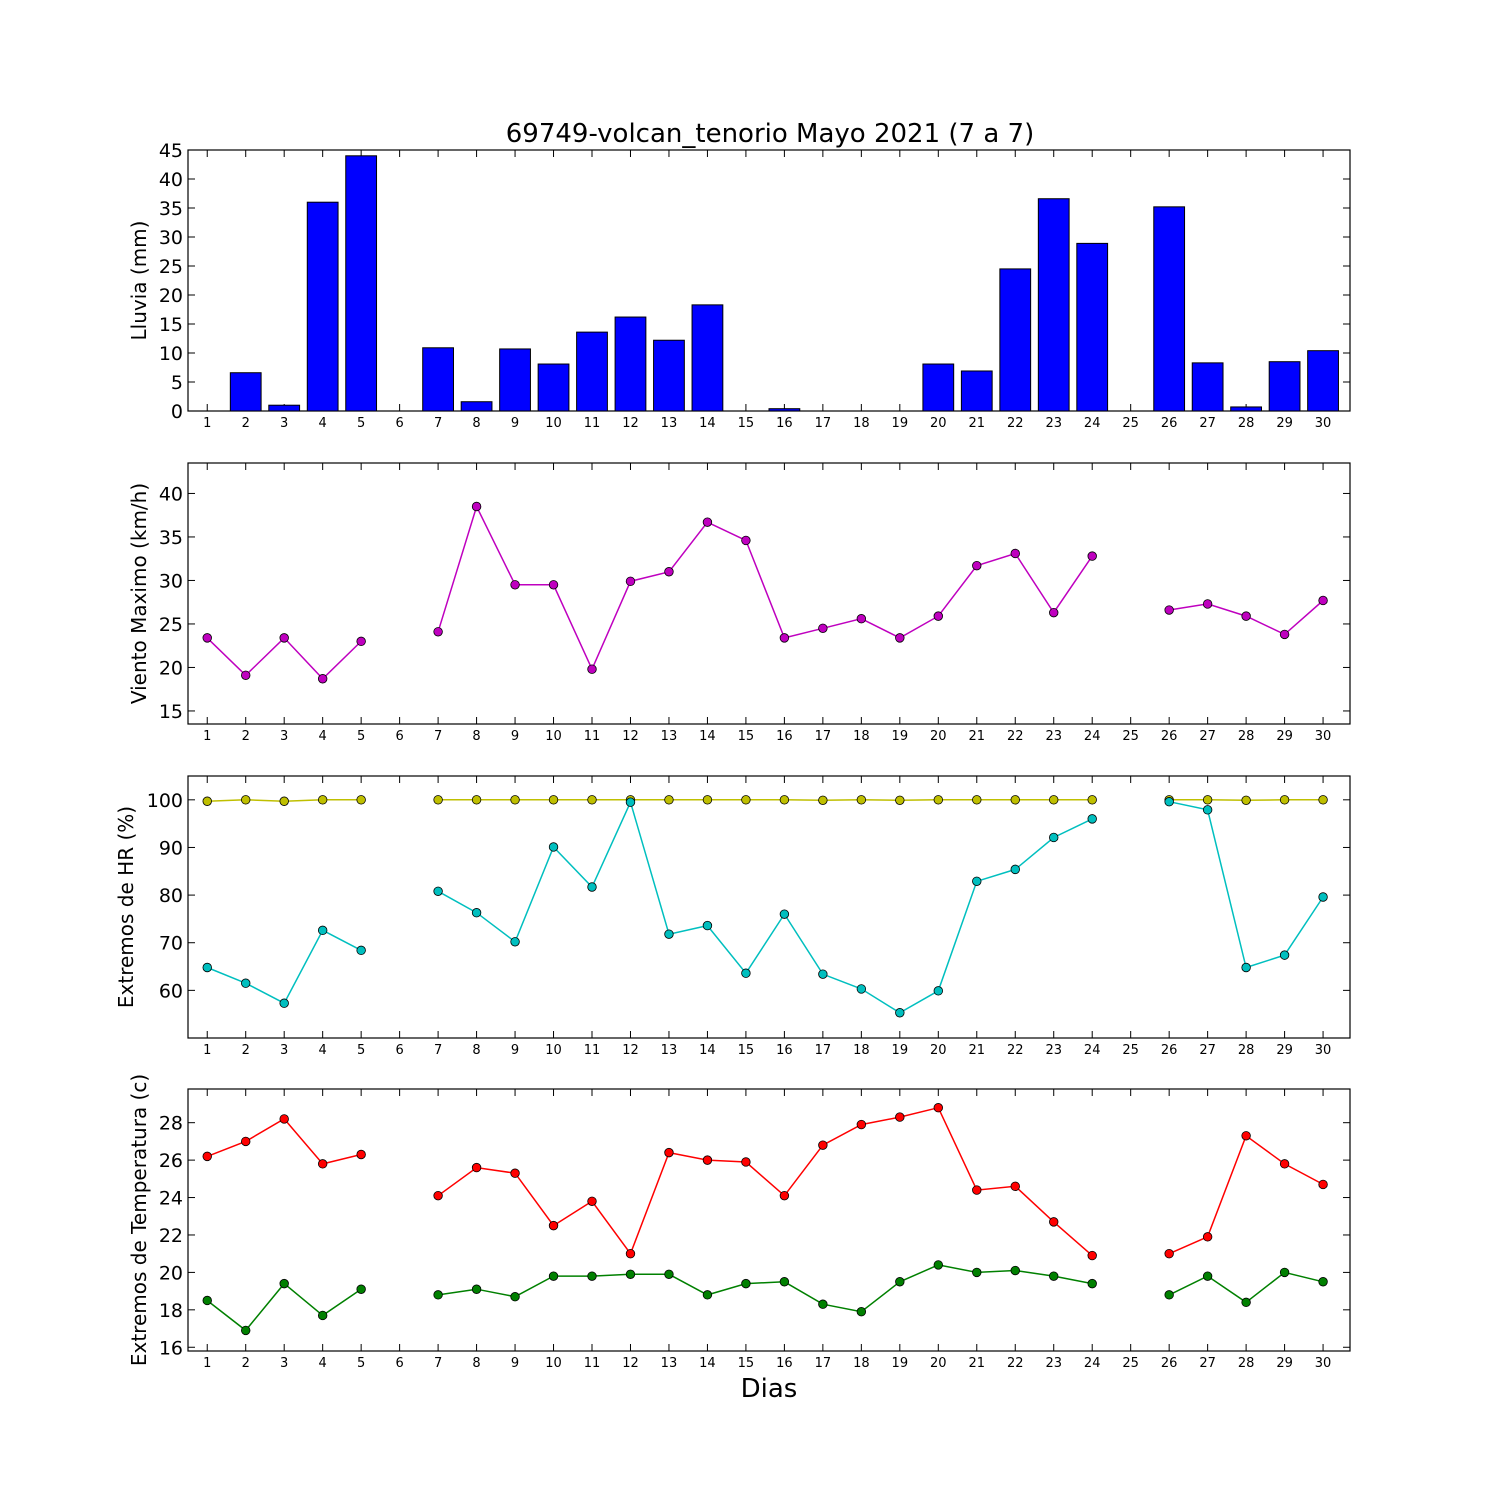 This screenshot has height=1500, width=1500. What do you see at coordinates (1246, 736) in the screenshot?
I see `x-tick-label: 28` at bounding box center [1246, 736].